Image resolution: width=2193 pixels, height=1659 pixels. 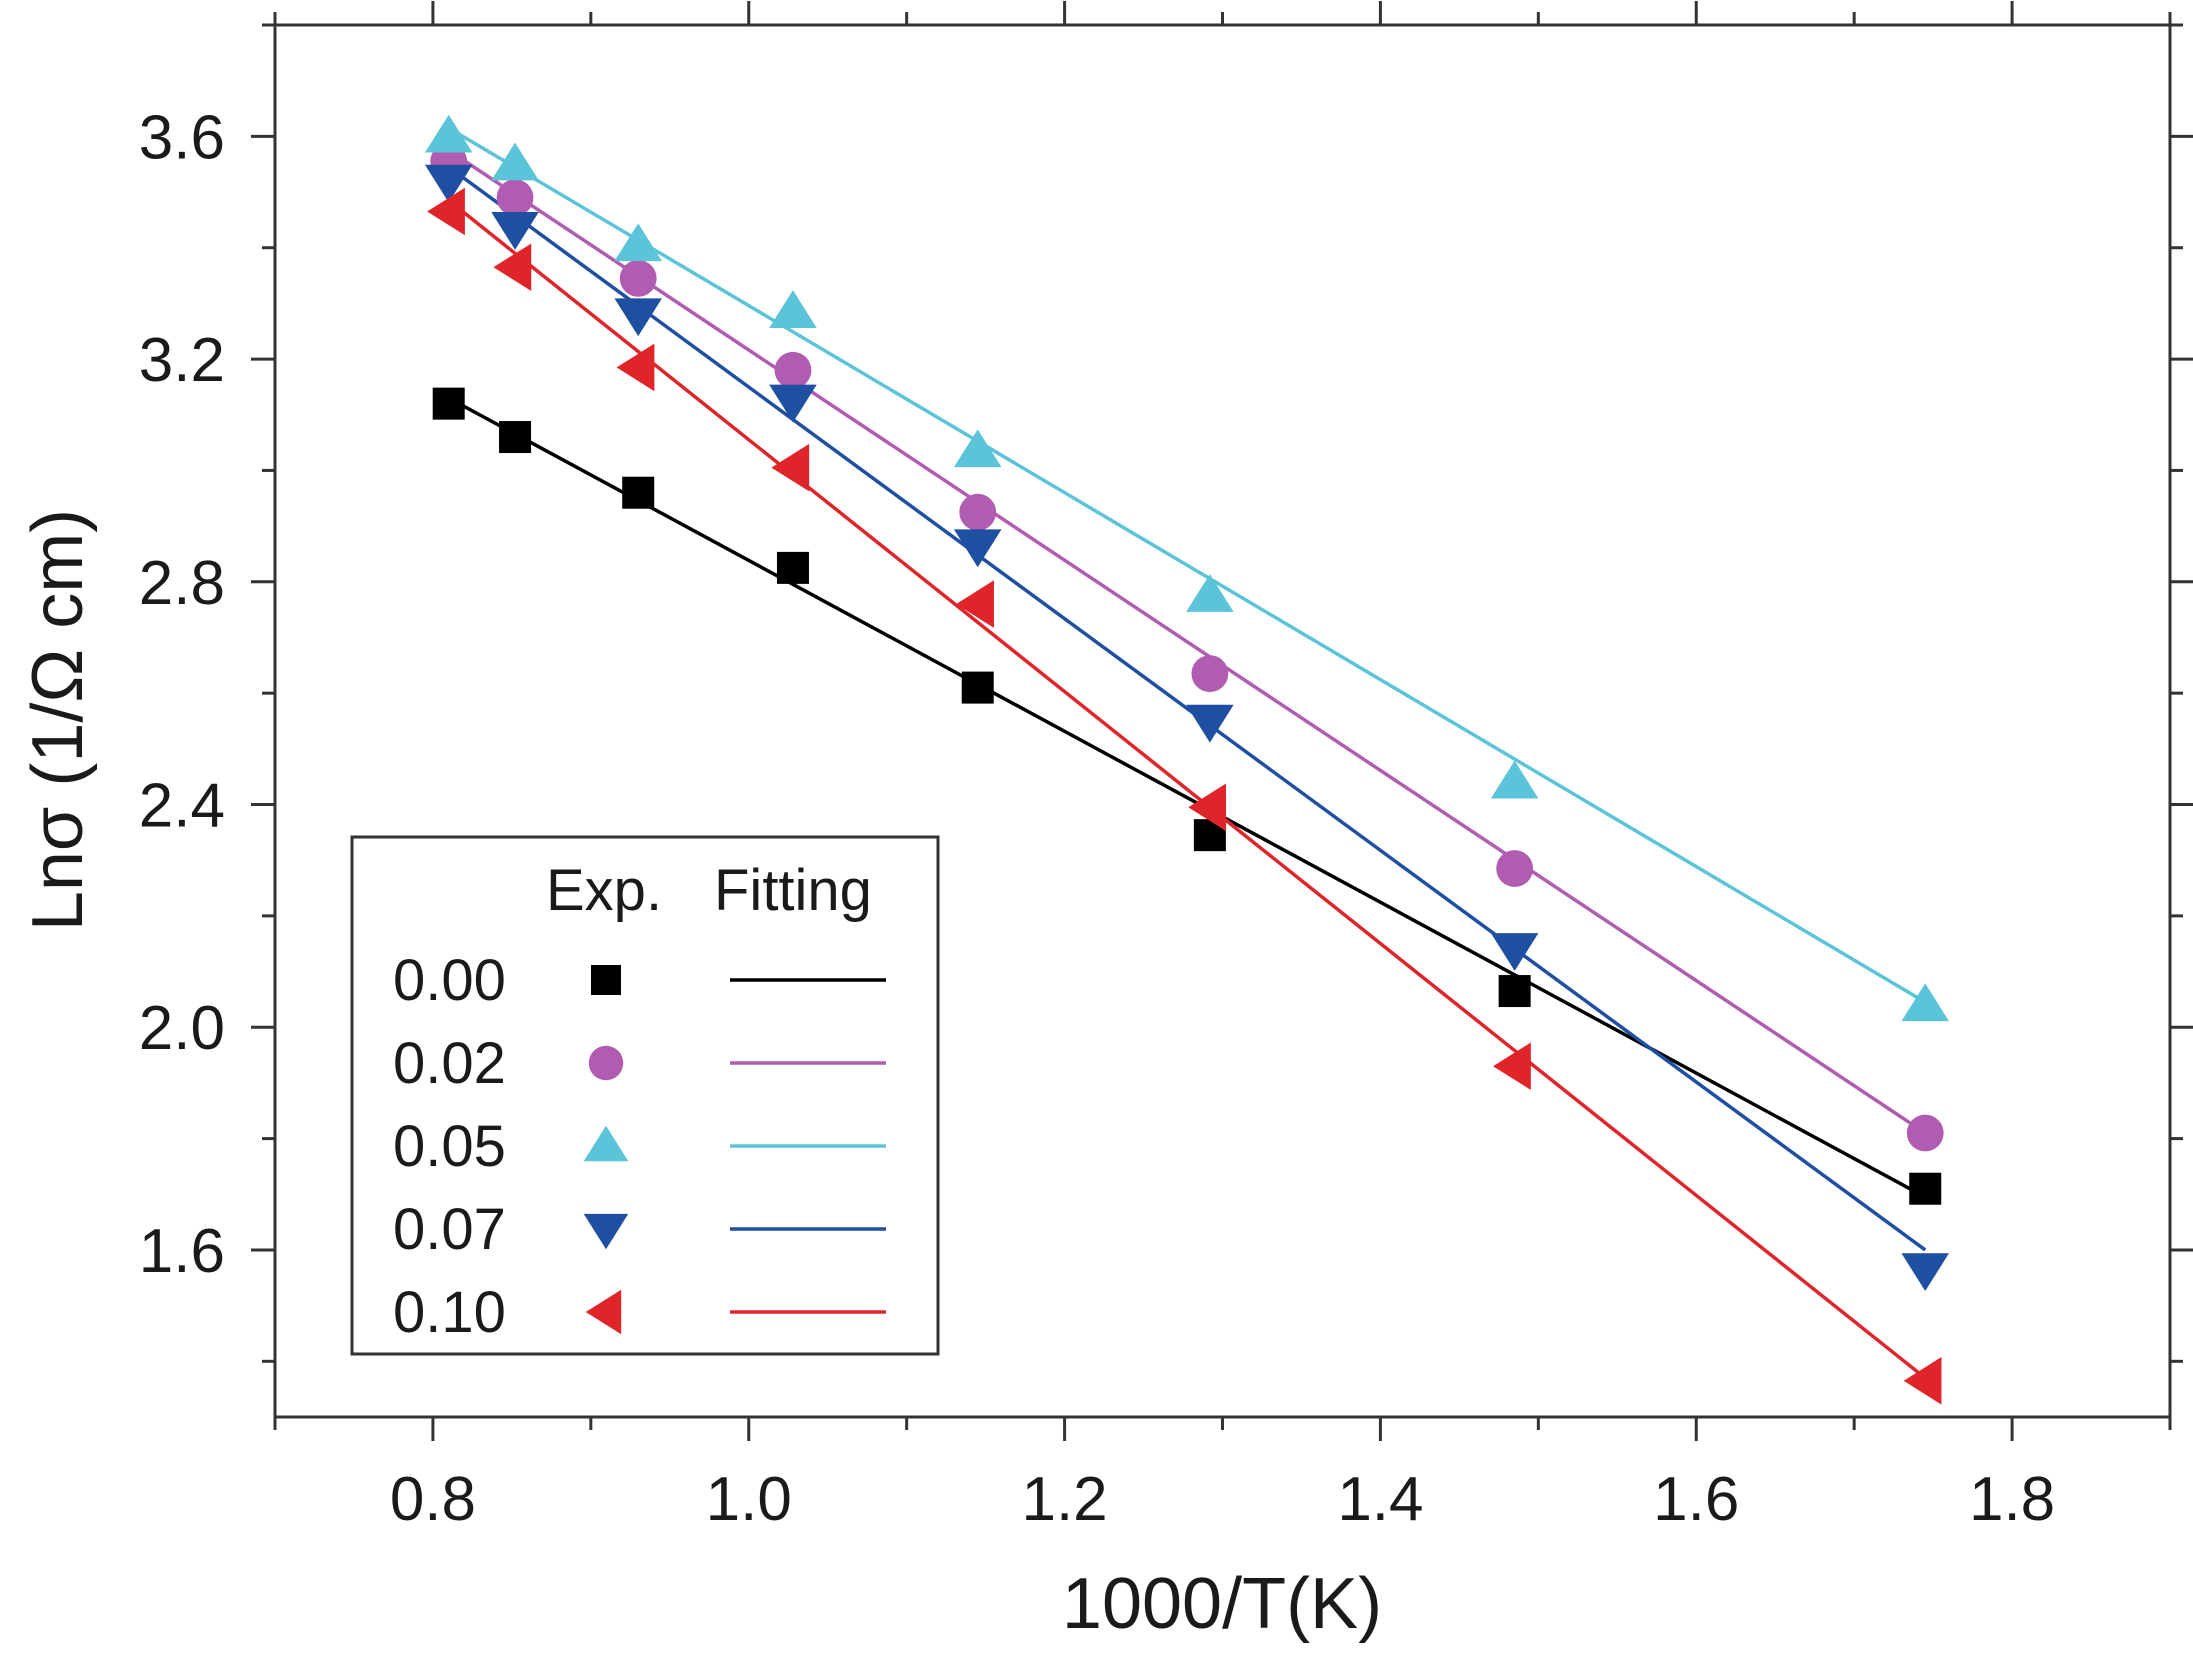 What do you see at coordinates (749, 1499) in the screenshot?
I see `x-tick-label: 1.0` at bounding box center [749, 1499].